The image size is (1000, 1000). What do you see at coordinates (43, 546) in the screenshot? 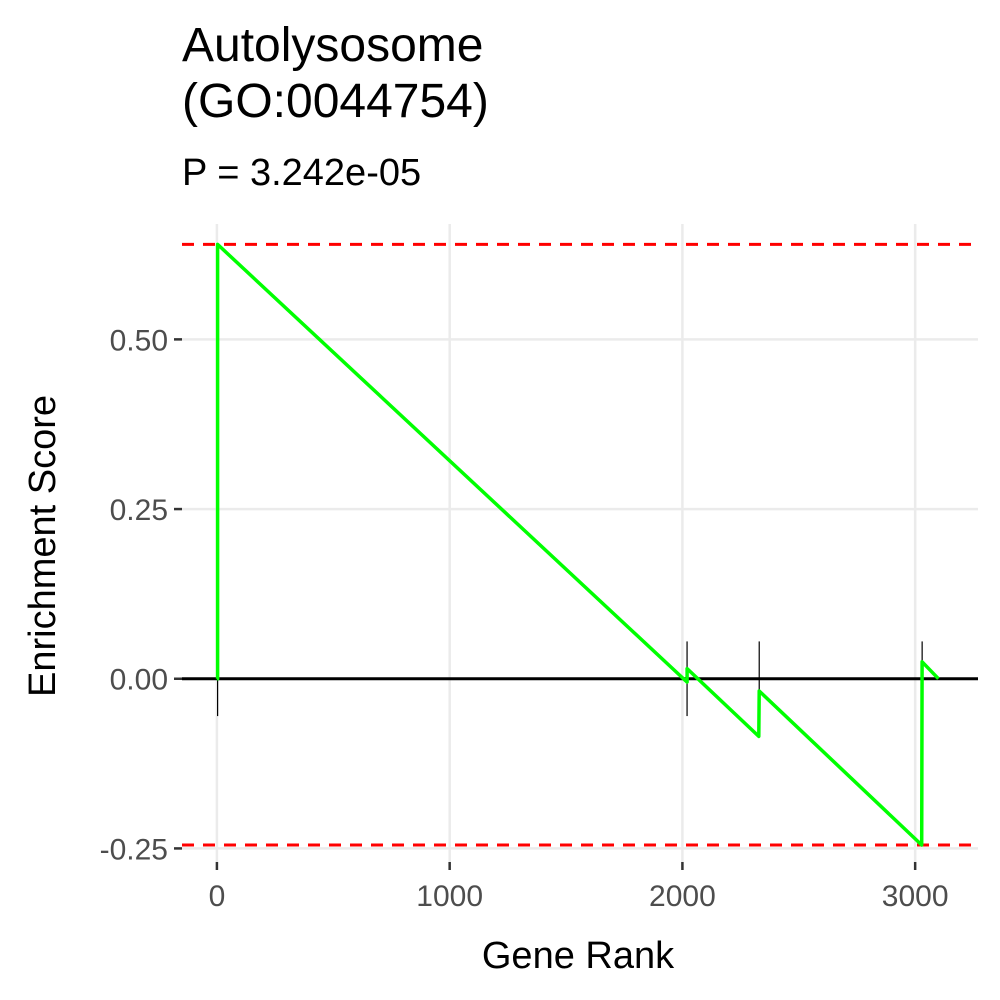
I see `y-axis-label: Enrichment Score` at bounding box center [43, 546].